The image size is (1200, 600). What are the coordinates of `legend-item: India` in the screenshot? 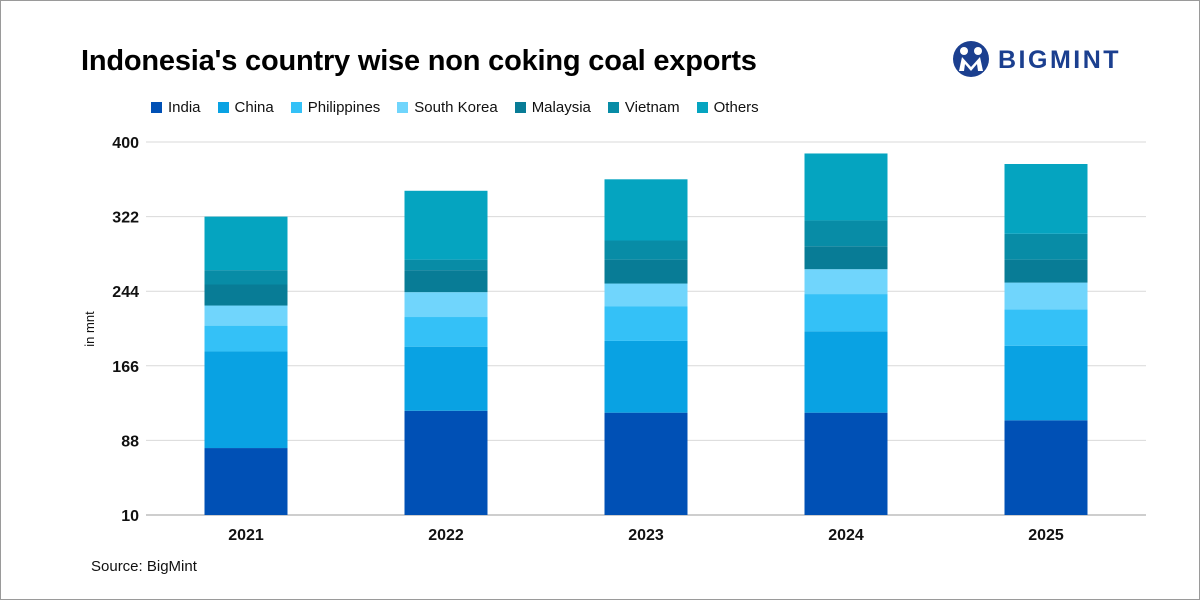 It's located at (176, 107).